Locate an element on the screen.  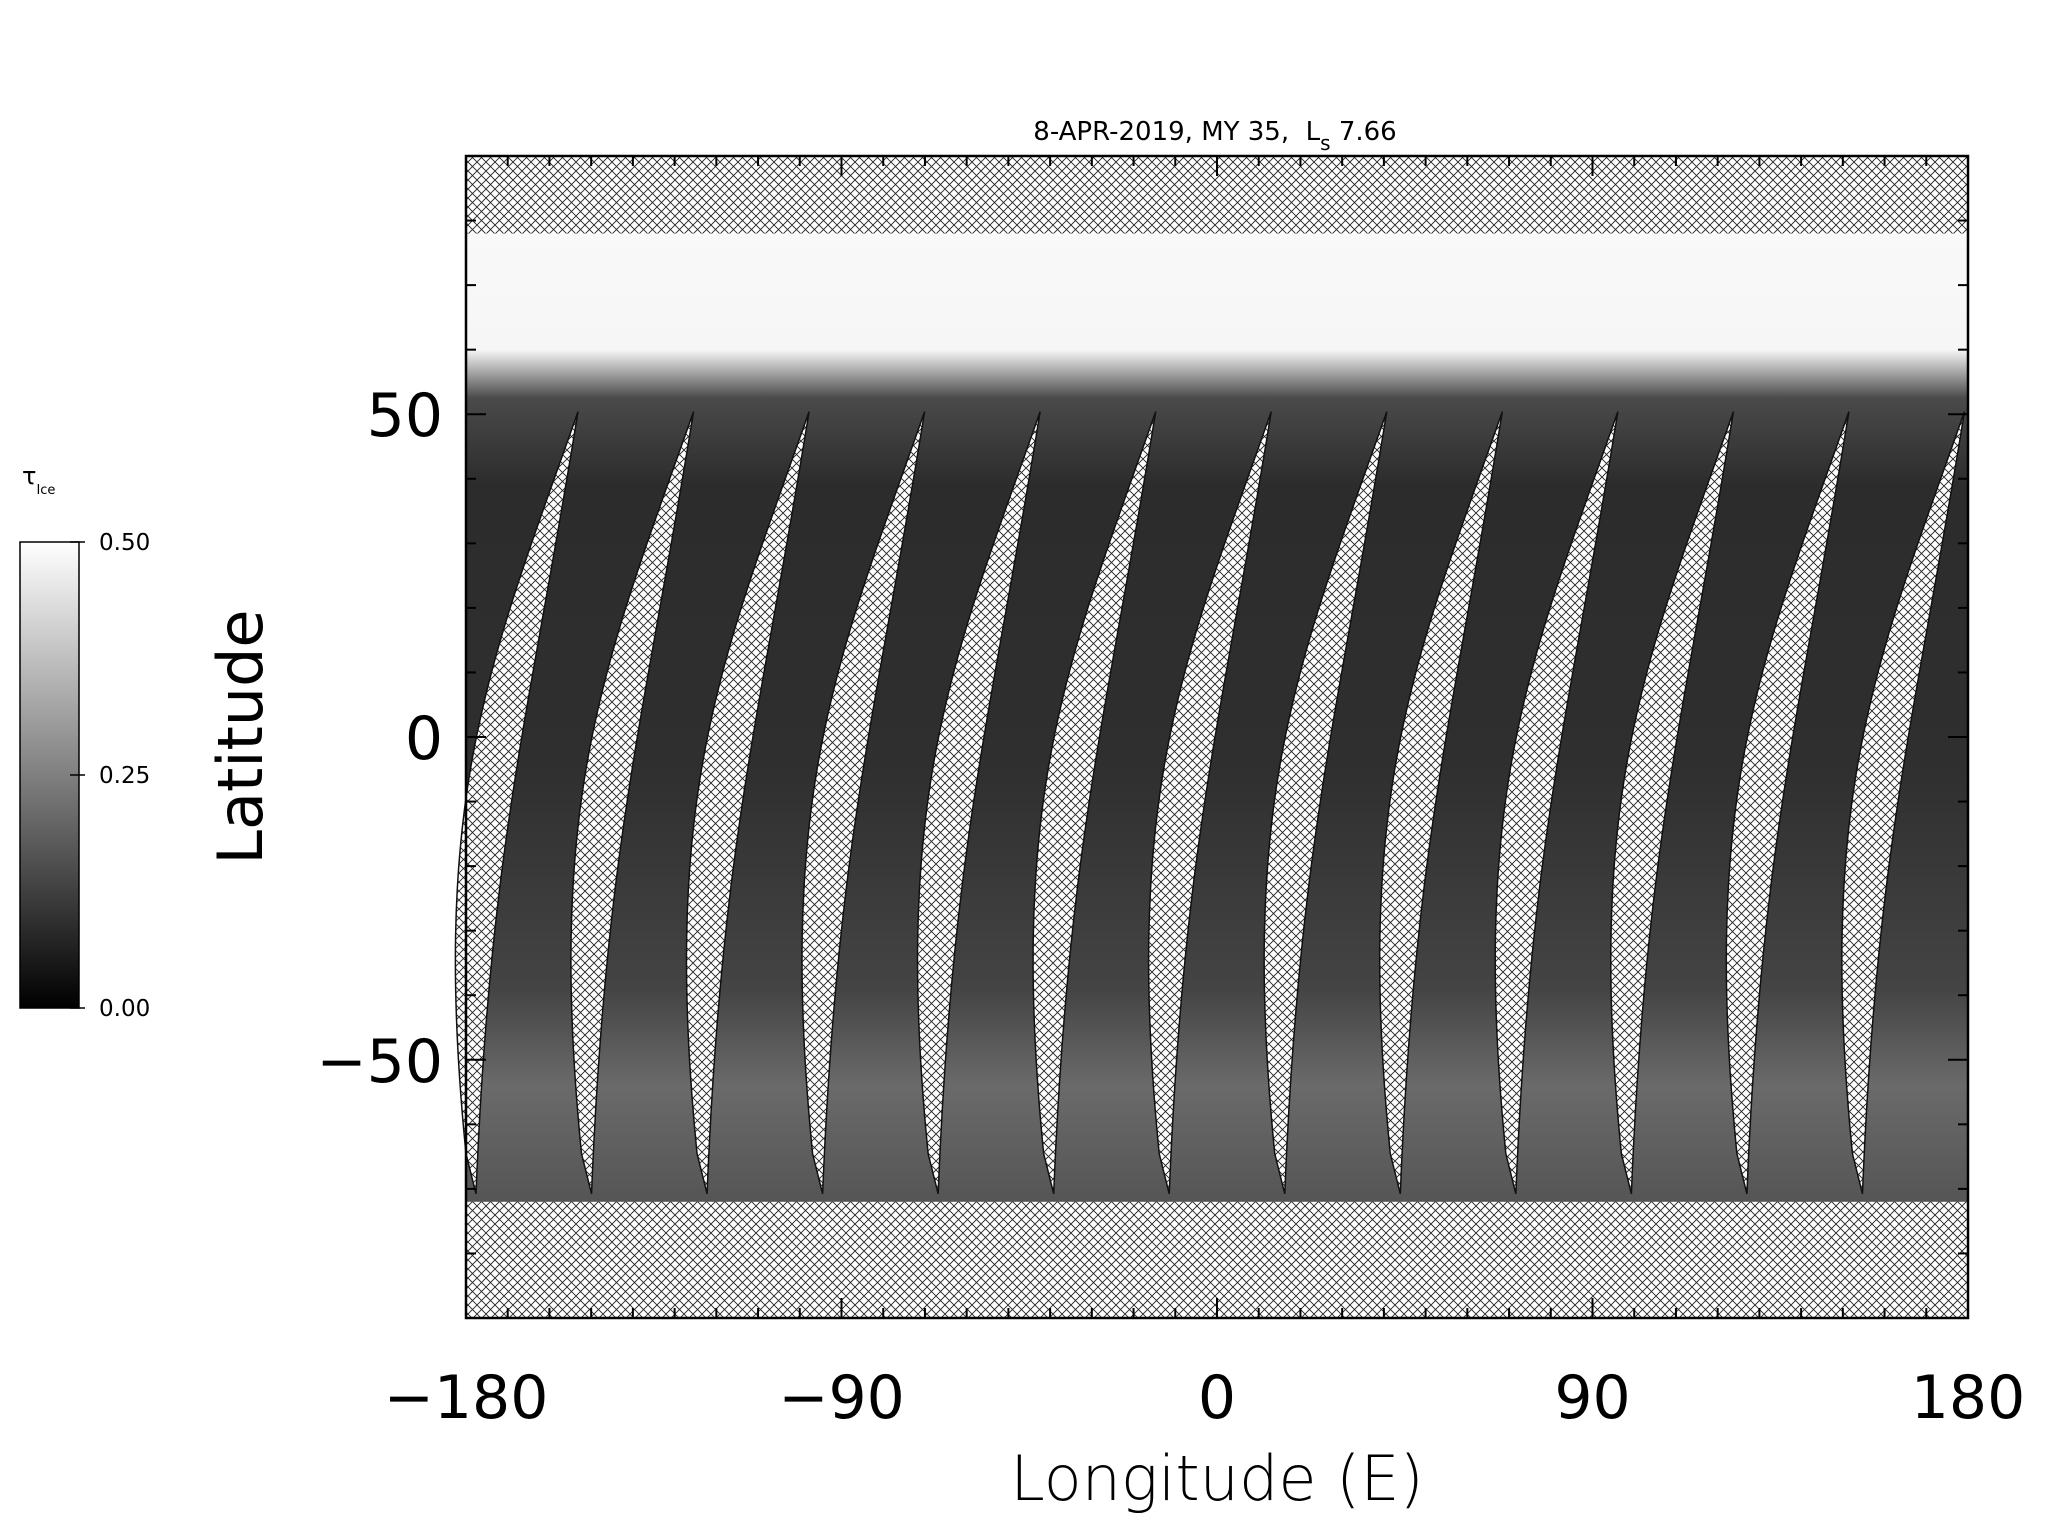
x-tick-label: −90 is located at coordinates (841, 1398).